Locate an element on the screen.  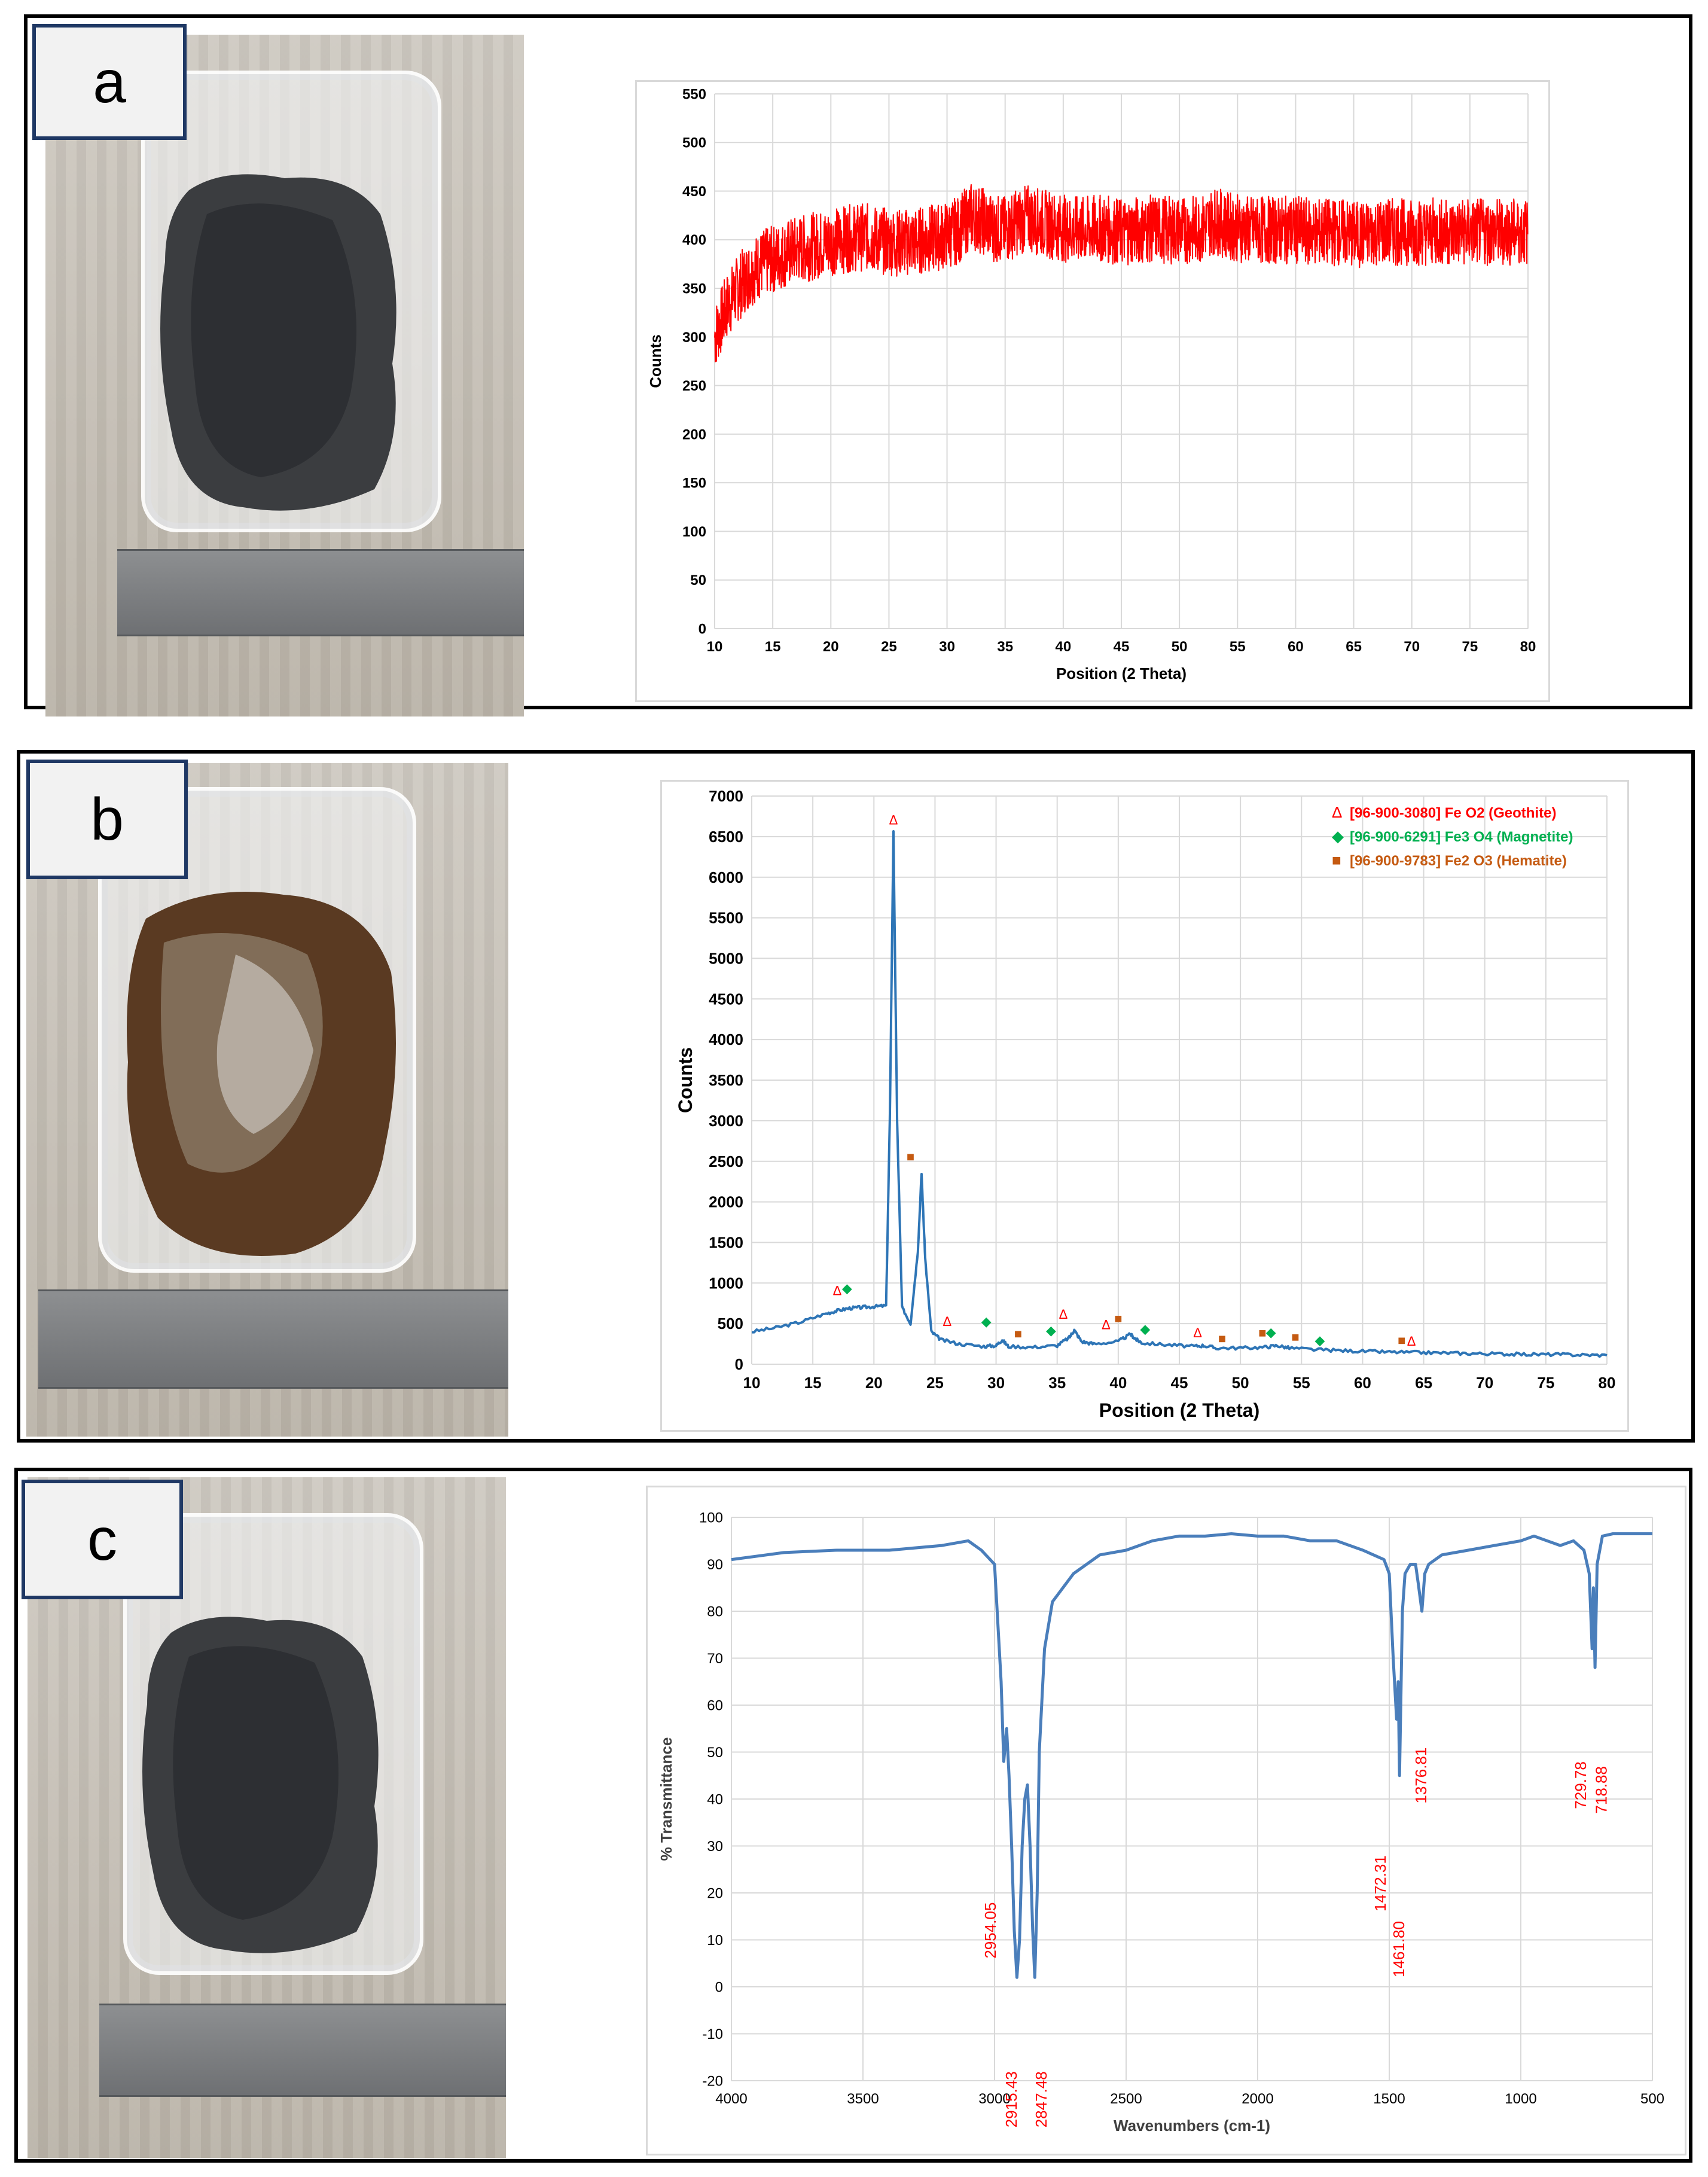
ruler-a is located at coordinates (320, 592).